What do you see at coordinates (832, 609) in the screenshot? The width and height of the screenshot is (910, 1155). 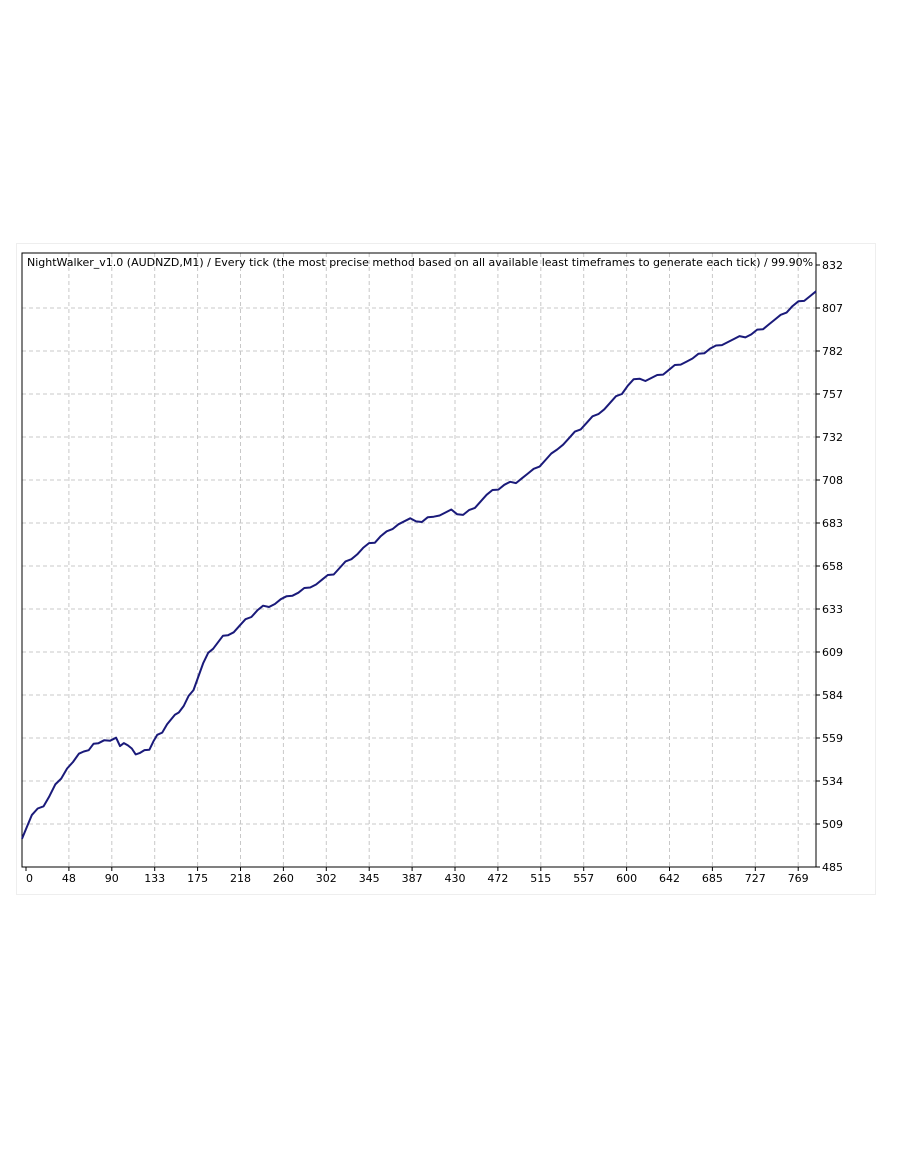 I see `y-tick-label: 633` at bounding box center [832, 609].